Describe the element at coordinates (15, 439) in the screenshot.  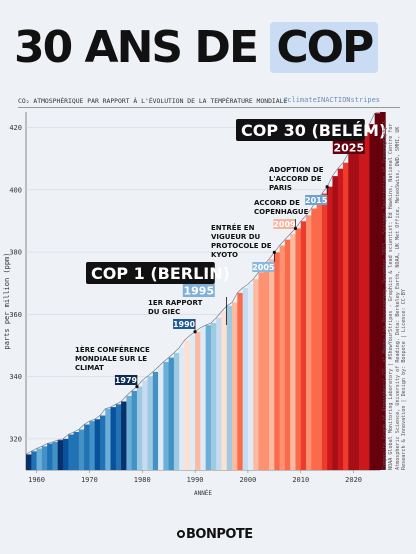
I see `y-tick-label: 320` at that location.